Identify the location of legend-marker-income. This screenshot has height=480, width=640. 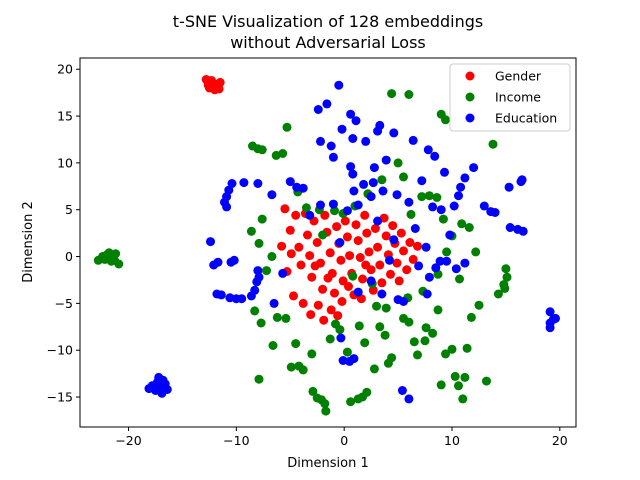
(470, 97).